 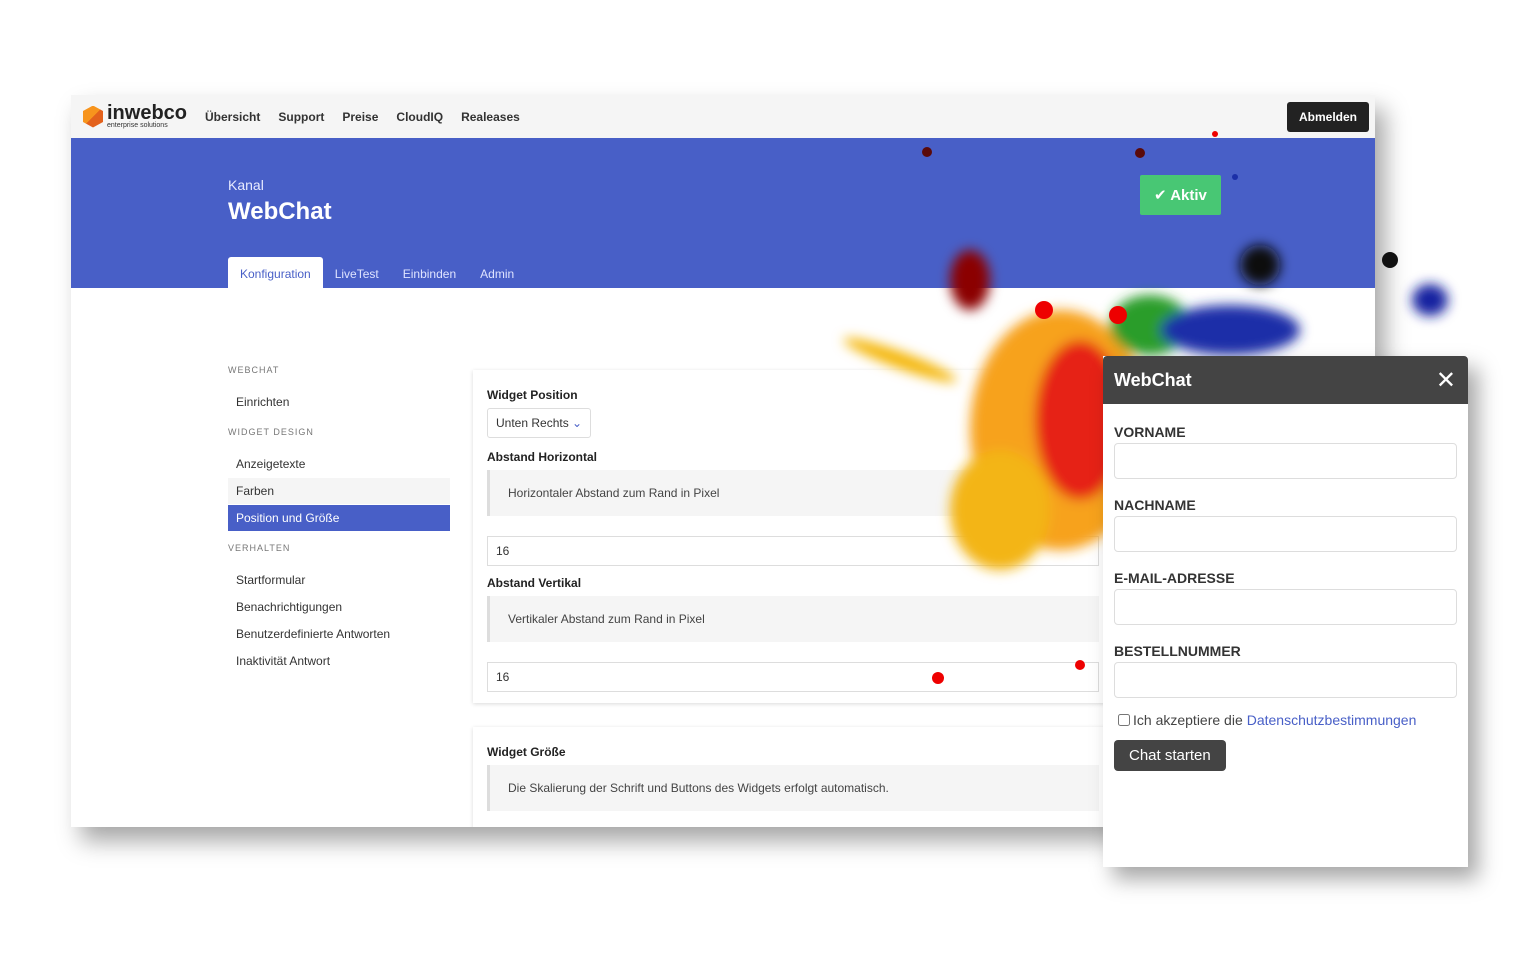 I want to click on h-note: Horizontaler Abstand zum Rand in Pixel, so click(x=793, y=493).